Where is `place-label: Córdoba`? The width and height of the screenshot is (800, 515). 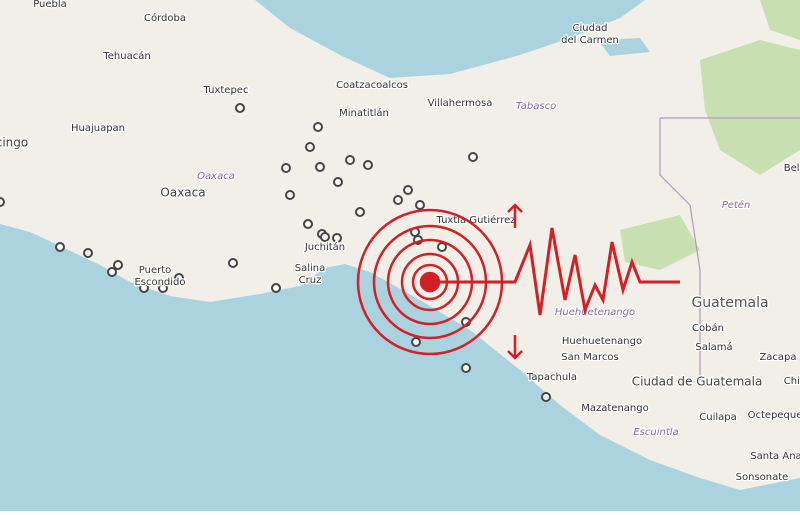
place-label: Córdoba is located at coordinates (165, 18).